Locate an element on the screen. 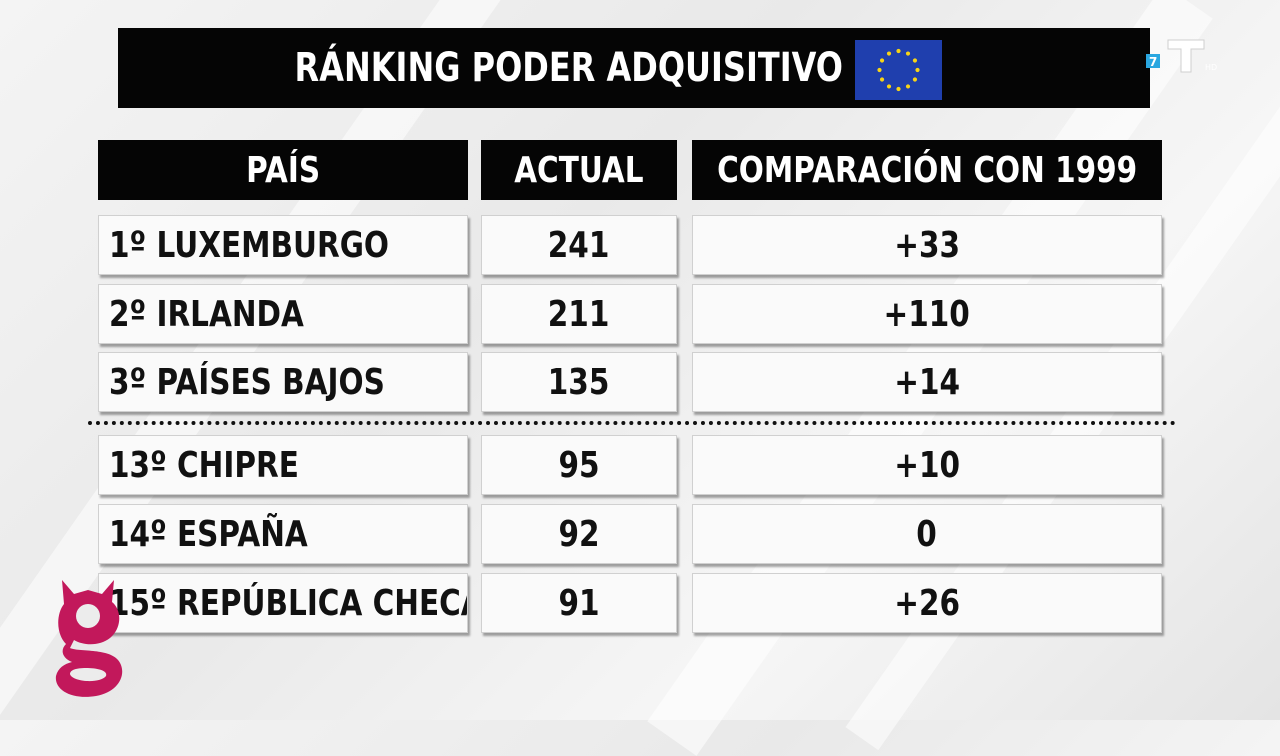  table-row-actual: 135 is located at coordinates (579, 382).